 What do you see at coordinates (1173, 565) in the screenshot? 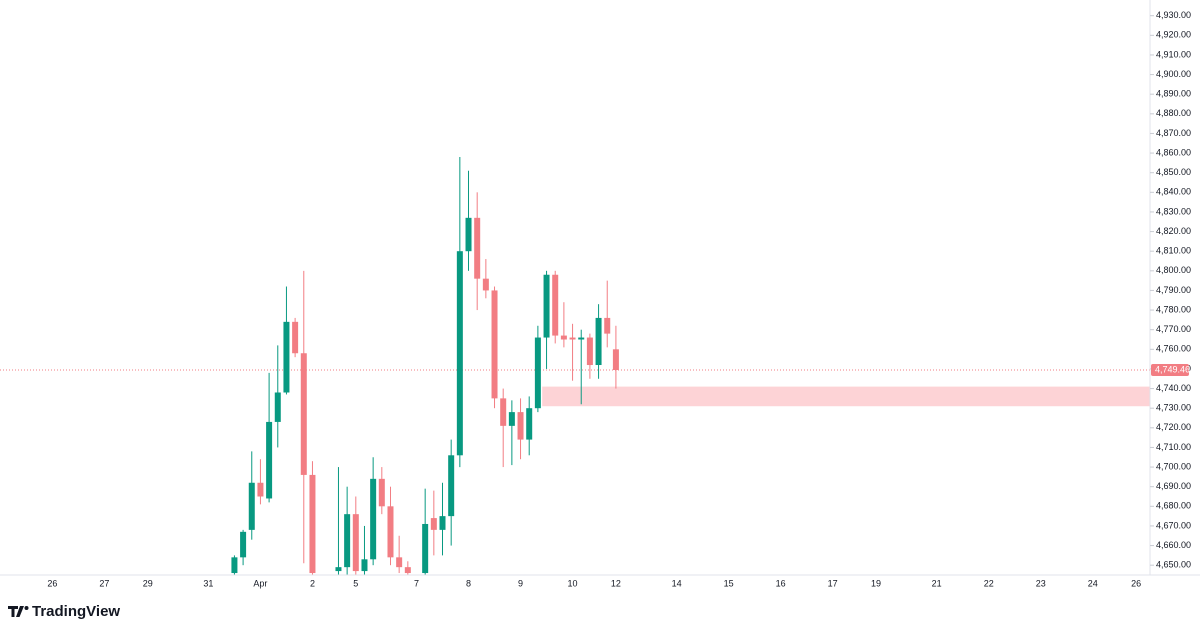
I see `y-tick-label: 4,650.00` at bounding box center [1173, 565].